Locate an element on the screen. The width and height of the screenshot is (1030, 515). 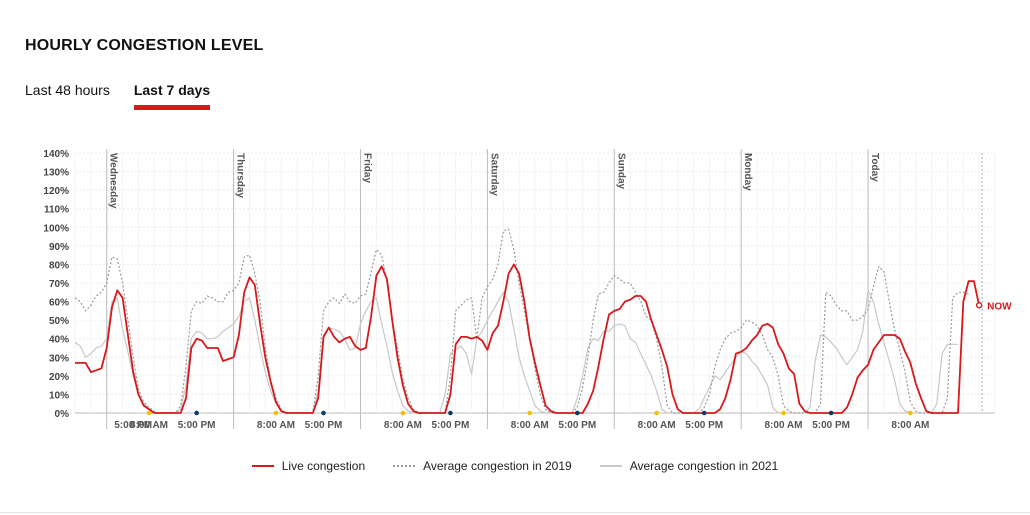
day-label: Today is located at coordinates (874, 167).